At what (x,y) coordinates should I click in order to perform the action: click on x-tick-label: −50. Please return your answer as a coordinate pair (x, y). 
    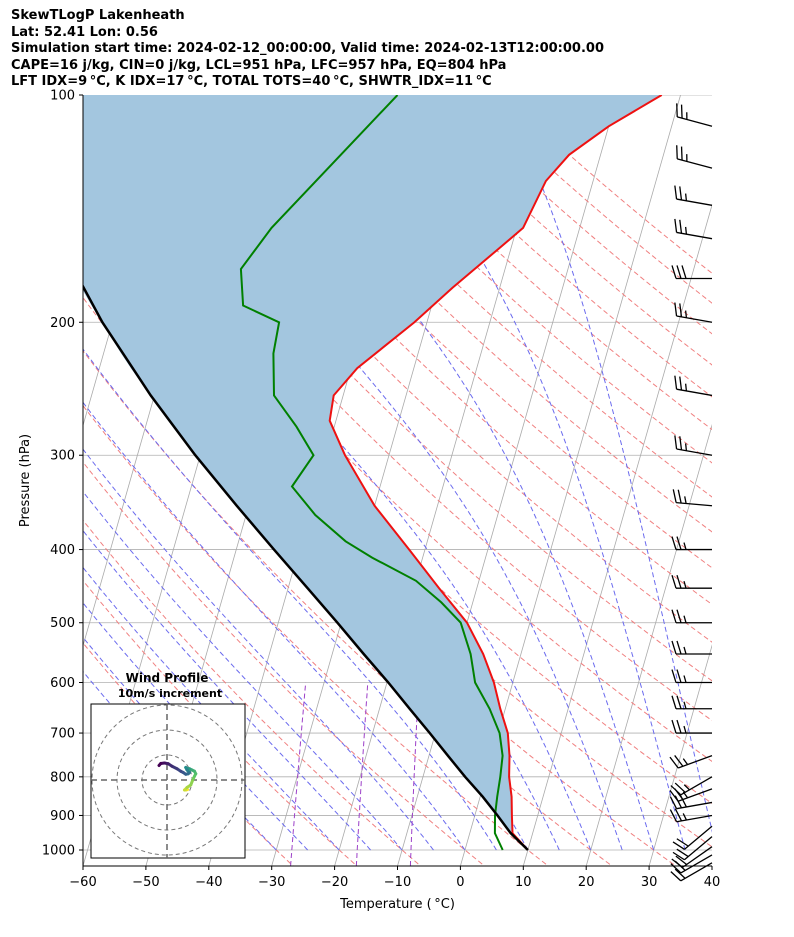
    Looking at the image, I should click on (145, 882).